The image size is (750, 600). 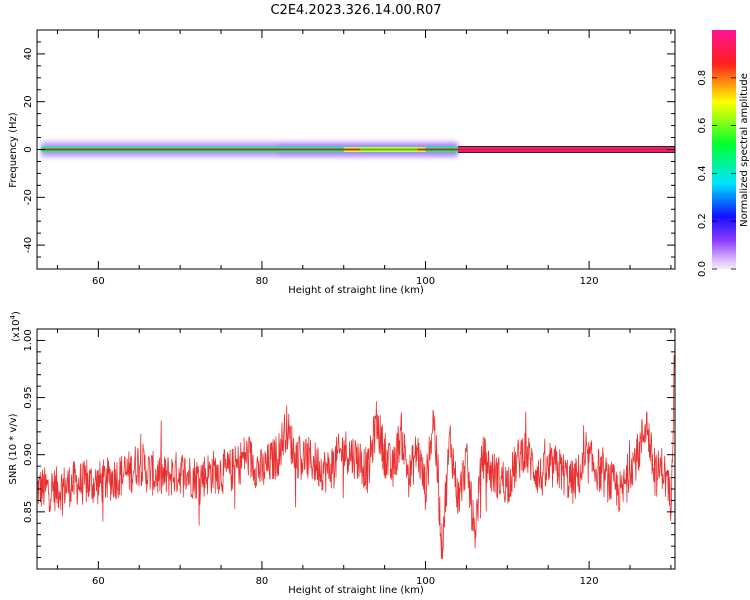 What do you see at coordinates (425, 581) in the screenshot?
I see `snr-x-tick-label: 100` at bounding box center [425, 581].